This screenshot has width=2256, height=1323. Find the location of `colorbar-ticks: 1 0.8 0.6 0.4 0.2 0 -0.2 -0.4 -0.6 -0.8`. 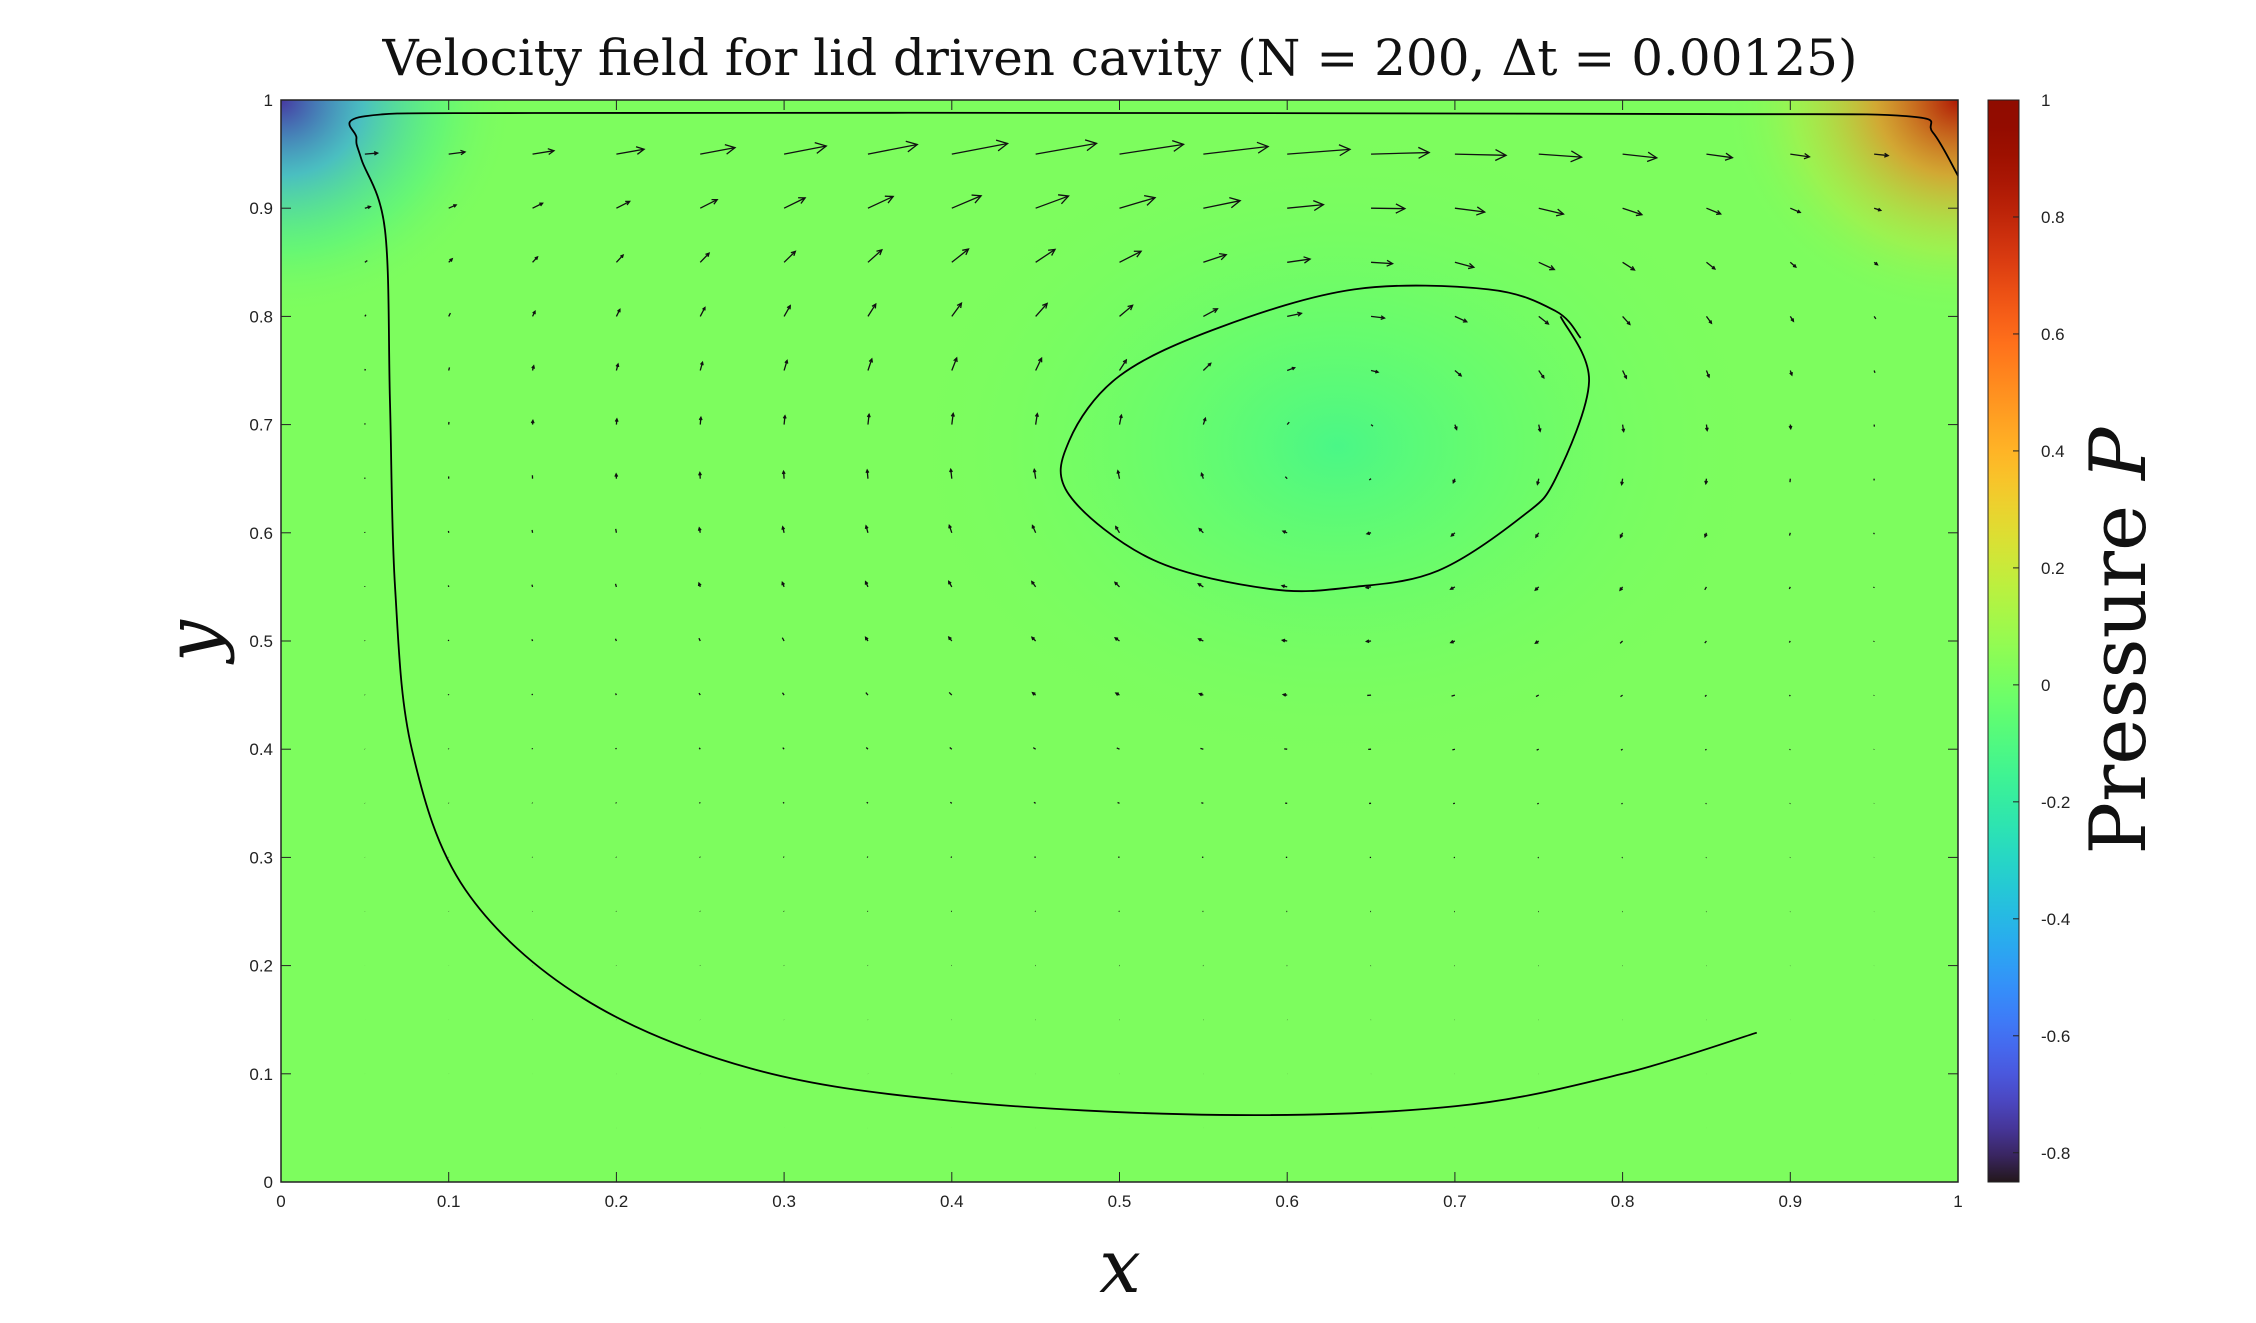

colorbar-ticks: 1 0.8 0.6 0.4 0.2 0 -0.2 -0.4 -0.6 -0.8 is located at coordinates (2041, 627).